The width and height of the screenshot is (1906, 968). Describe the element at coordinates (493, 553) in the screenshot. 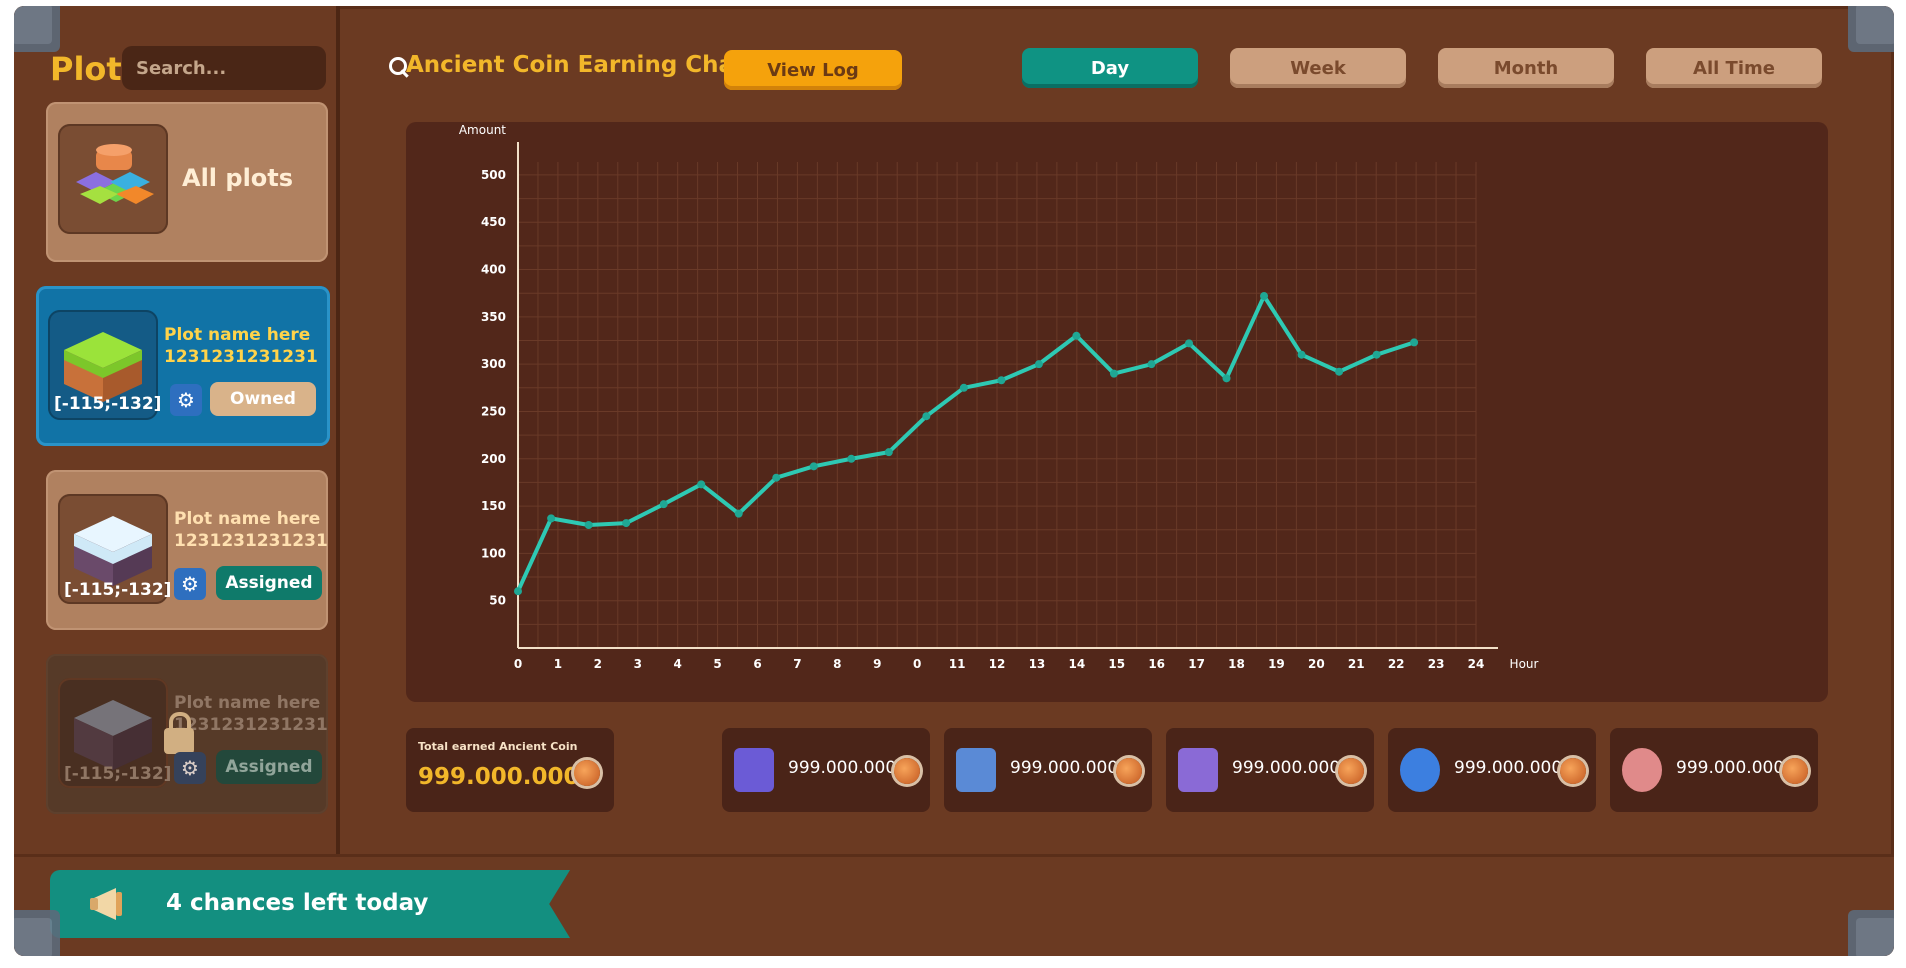

I see `y-tick-label: 100` at that location.